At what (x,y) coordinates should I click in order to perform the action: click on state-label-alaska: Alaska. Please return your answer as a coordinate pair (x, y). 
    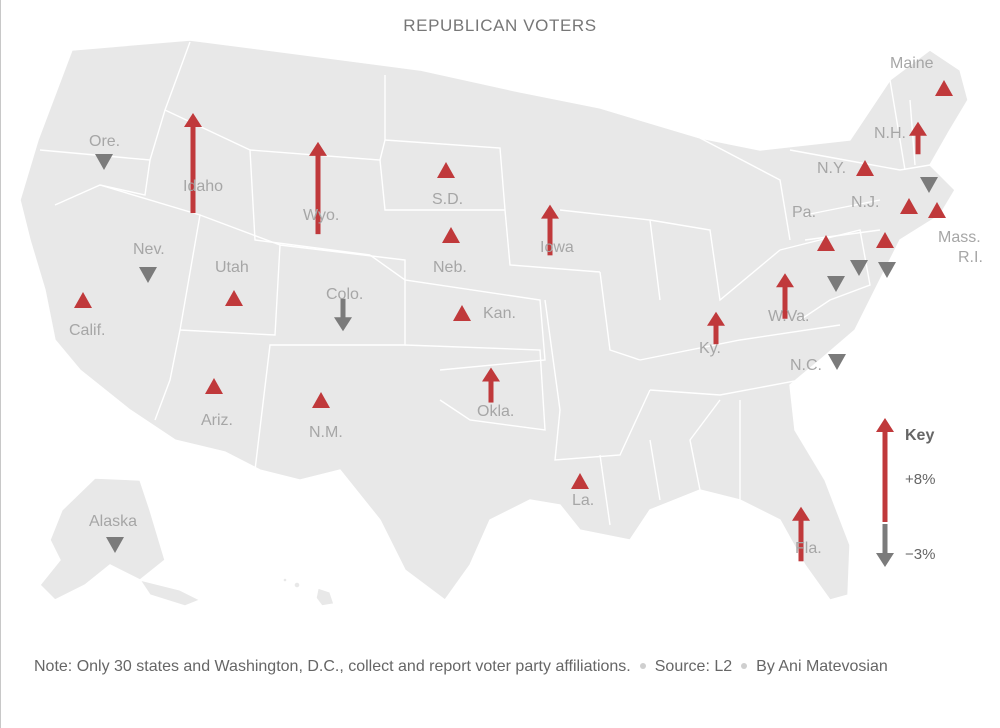
    Looking at the image, I should click on (113, 521).